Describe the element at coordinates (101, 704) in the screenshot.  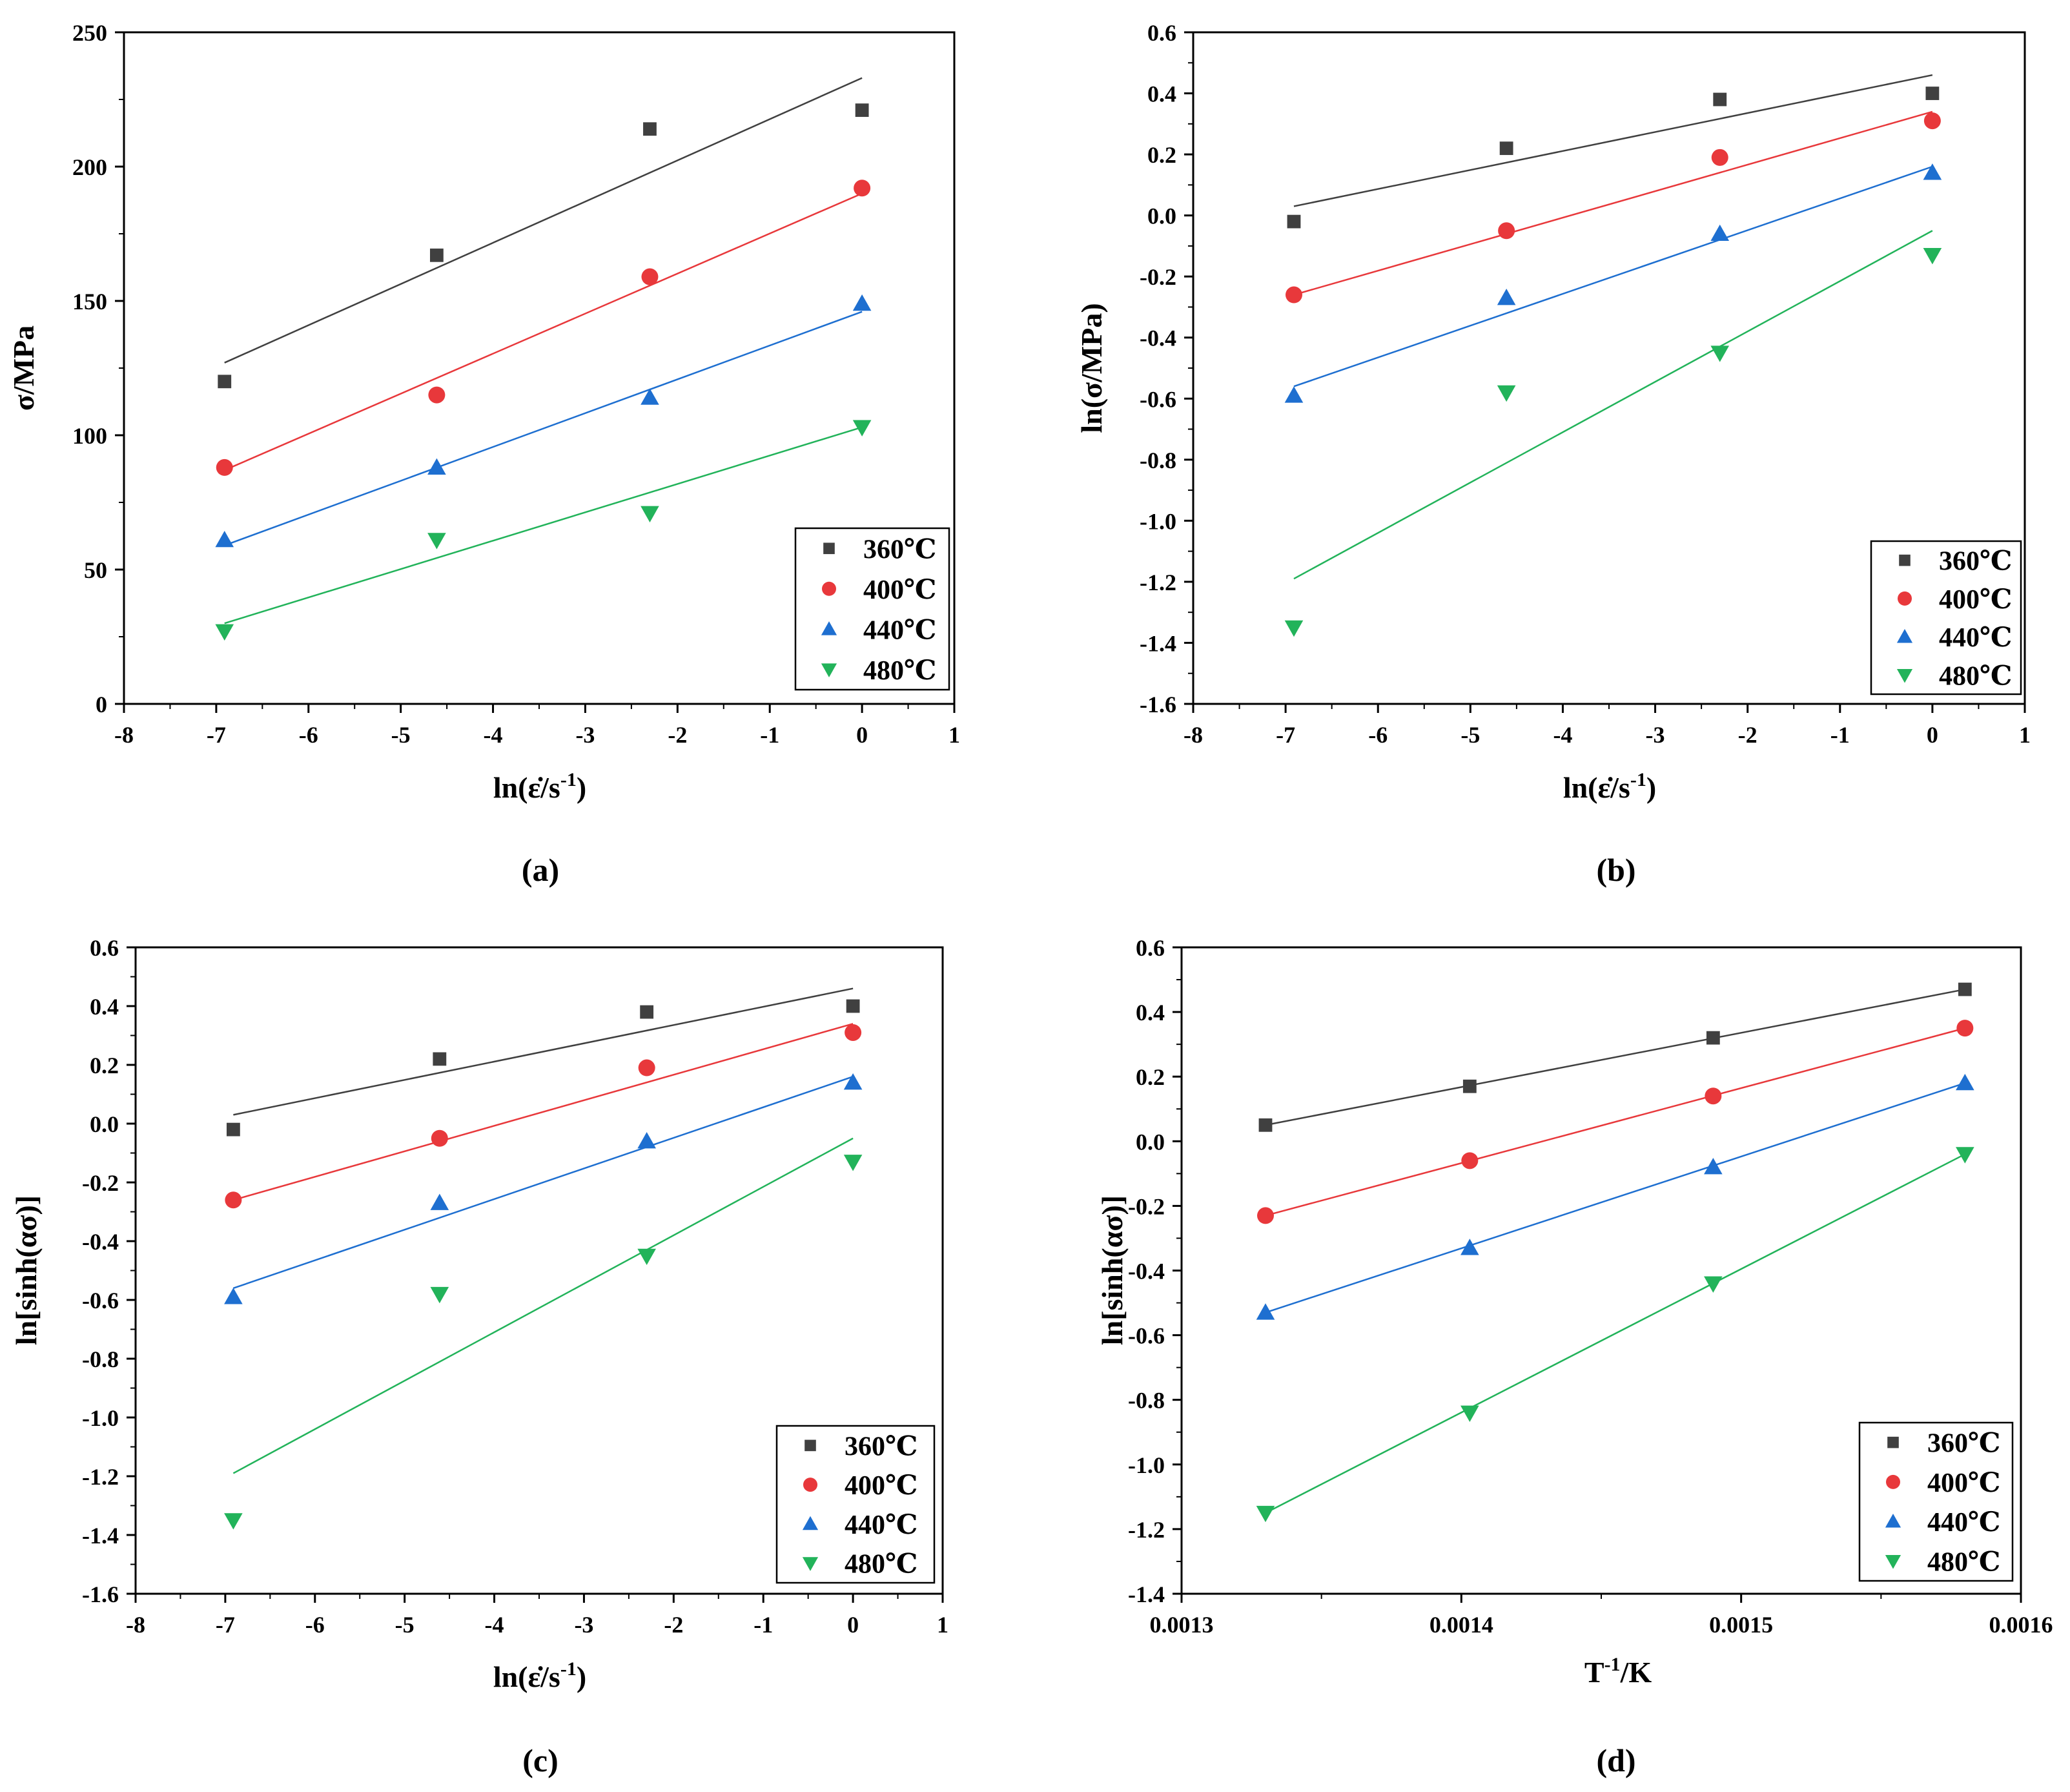
I see `y-tick-label: 0` at that location.